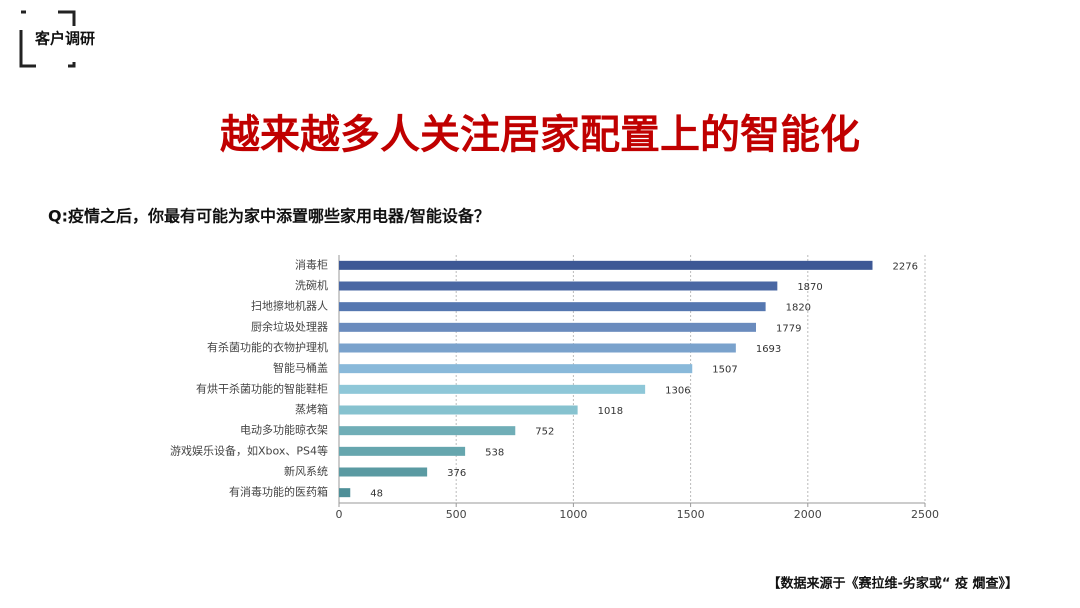  Describe the element at coordinates (300, 368) in the screenshot. I see `y-tick-label: 智能马桶盖` at that location.